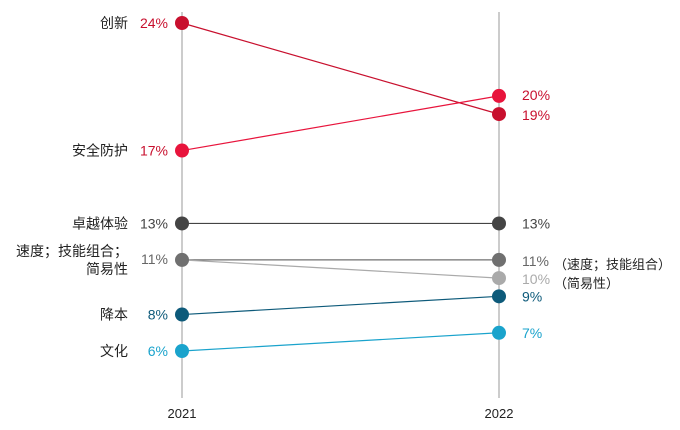 This screenshot has width=680, height=430. I want to click on series-6-value-2022: 7%, so click(532, 333).